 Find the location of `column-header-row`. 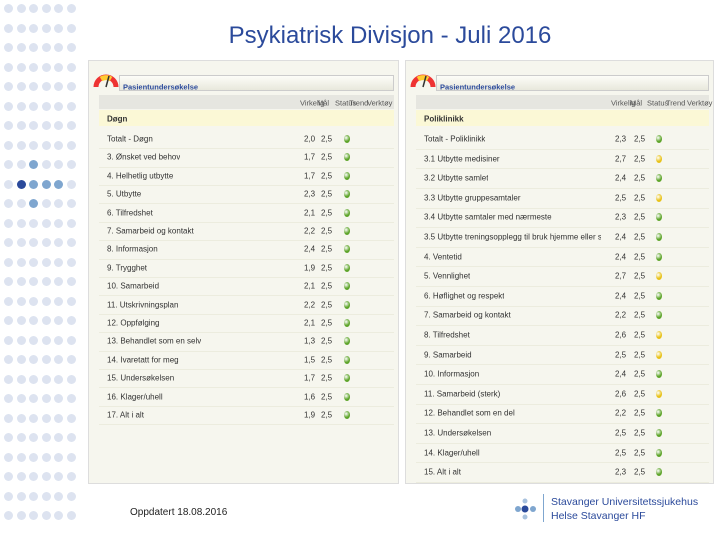

column-header-row is located at coordinates (562, 102).